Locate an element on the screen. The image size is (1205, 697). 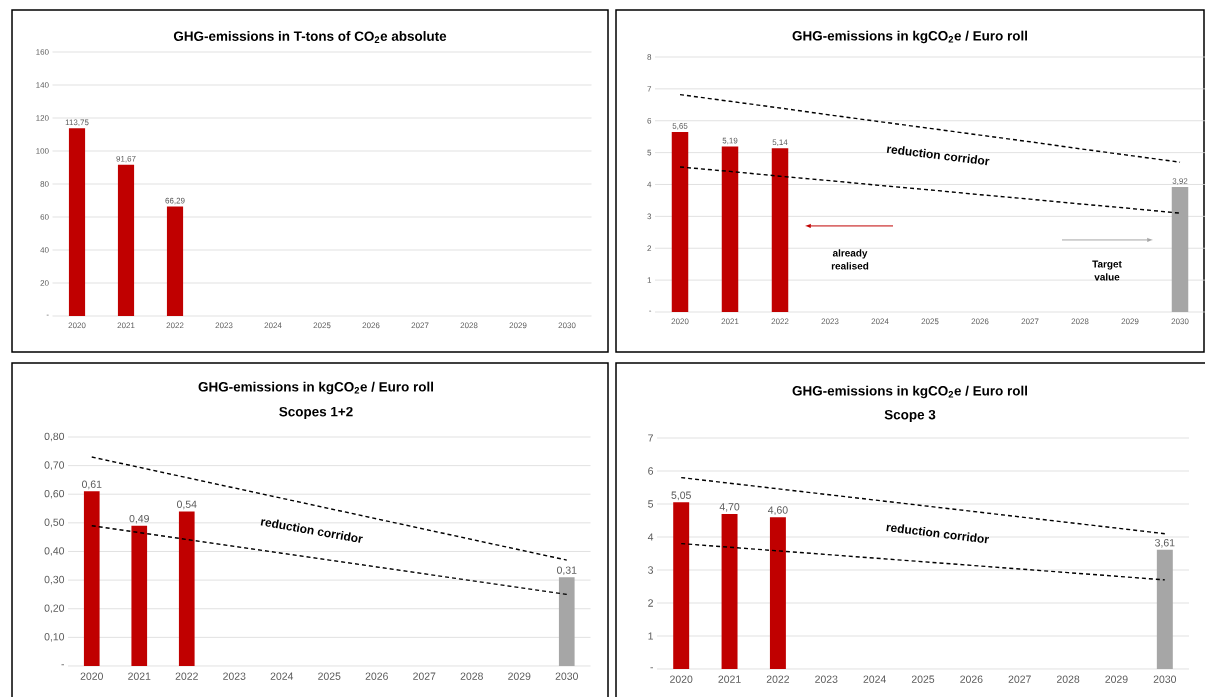
y-tick-label: 0,40 is located at coordinates (54, 551).